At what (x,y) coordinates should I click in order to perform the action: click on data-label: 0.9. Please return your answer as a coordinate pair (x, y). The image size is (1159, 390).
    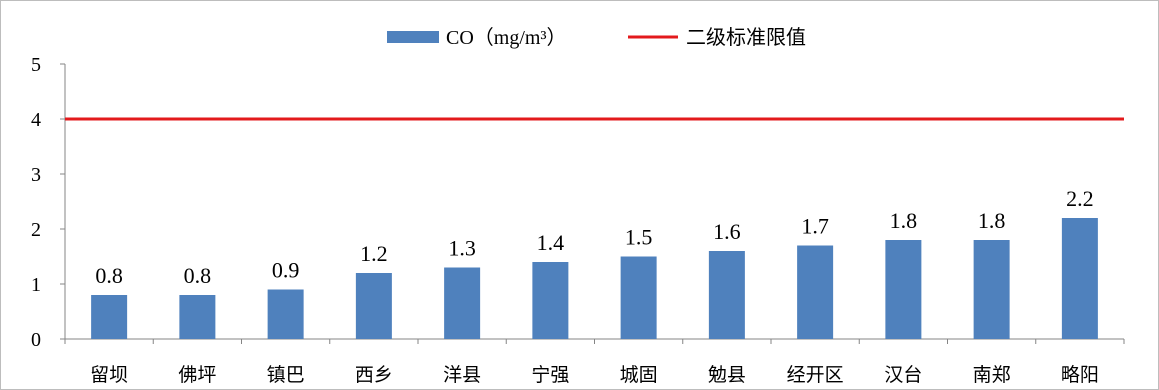
    Looking at the image, I should click on (286, 270).